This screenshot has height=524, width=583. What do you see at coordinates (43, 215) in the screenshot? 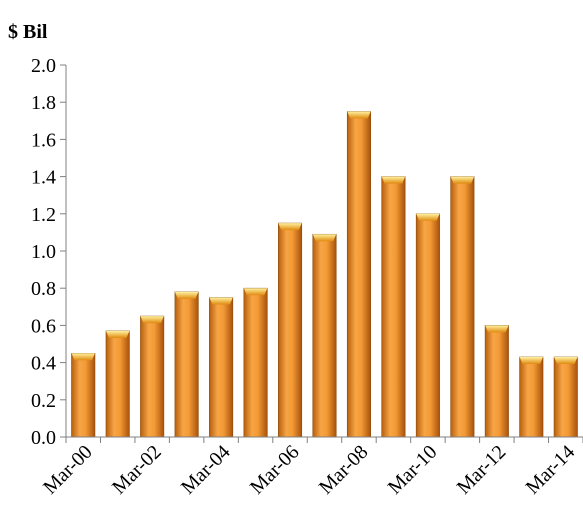
I see `y-tick-label: 1.2` at bounding box center [43, 215].